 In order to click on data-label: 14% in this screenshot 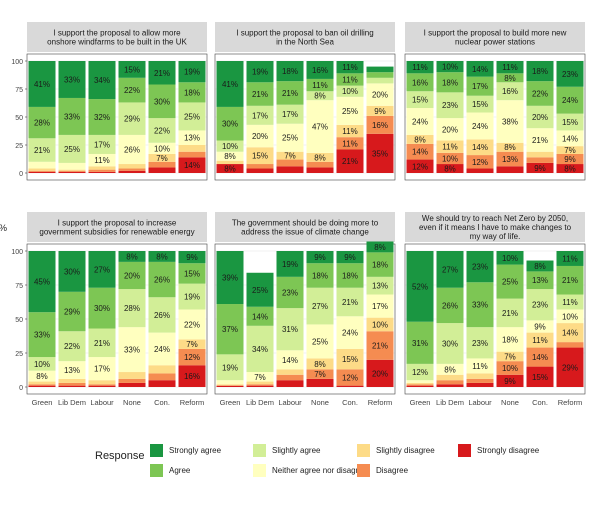, I will do `click(570, 333)`.